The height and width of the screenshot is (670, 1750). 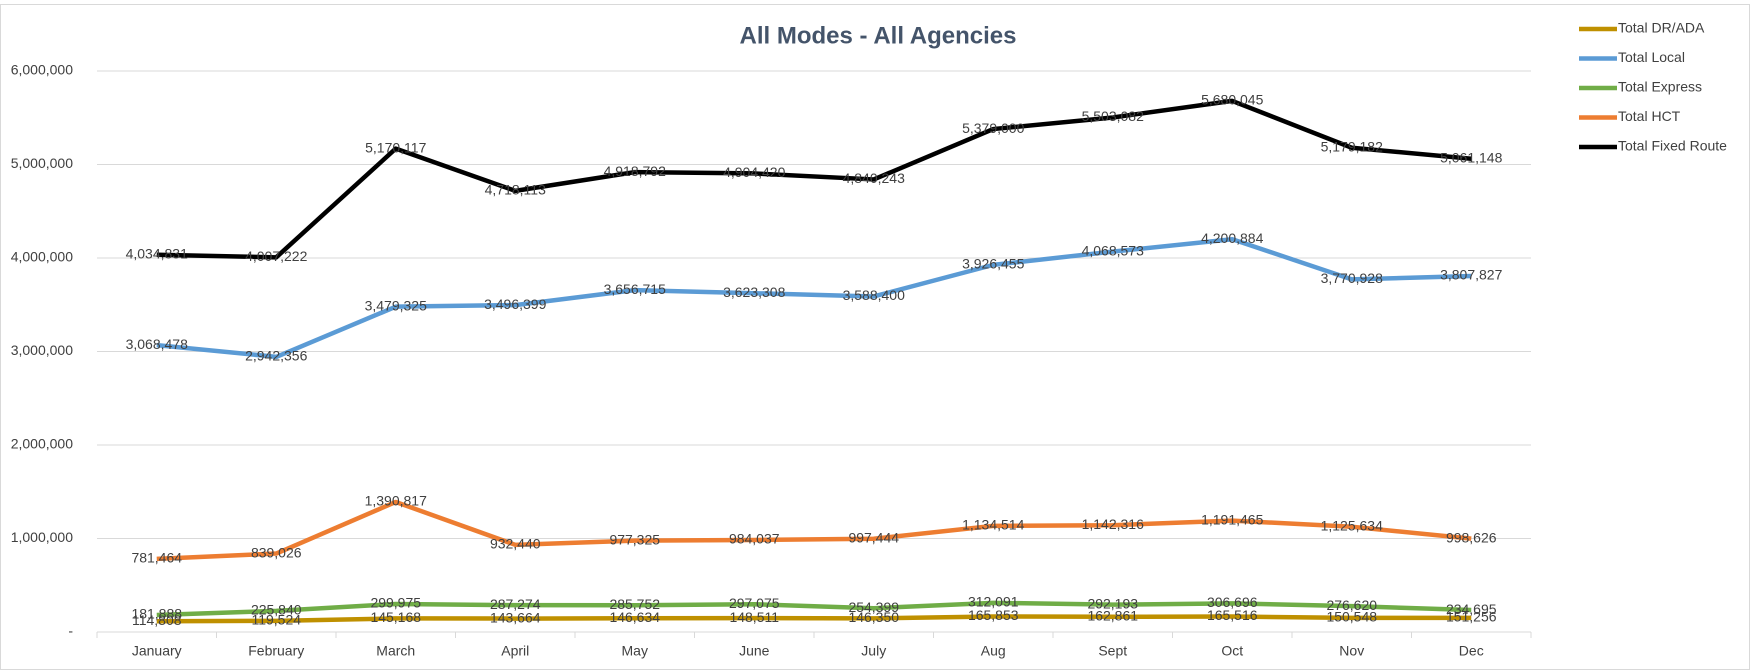 What do you see at coordinates (1352, 525) in the screenshot?
I see `data-label: 1,125,634` at bounding box center [1352, 525].